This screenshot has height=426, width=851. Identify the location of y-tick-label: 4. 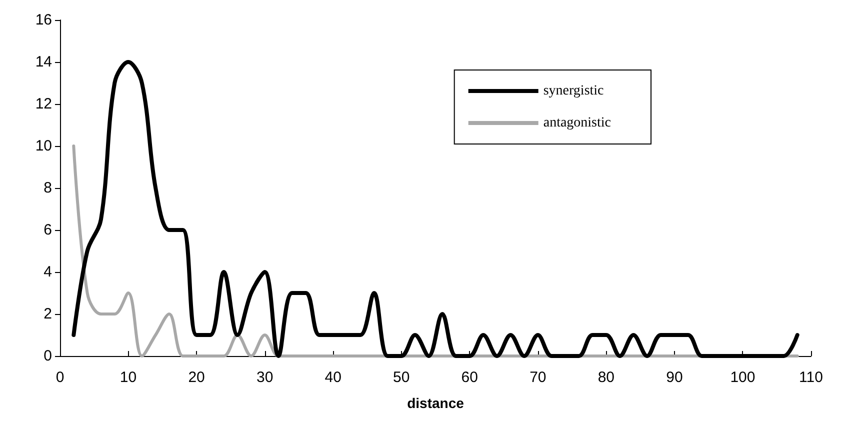
(48, 272).